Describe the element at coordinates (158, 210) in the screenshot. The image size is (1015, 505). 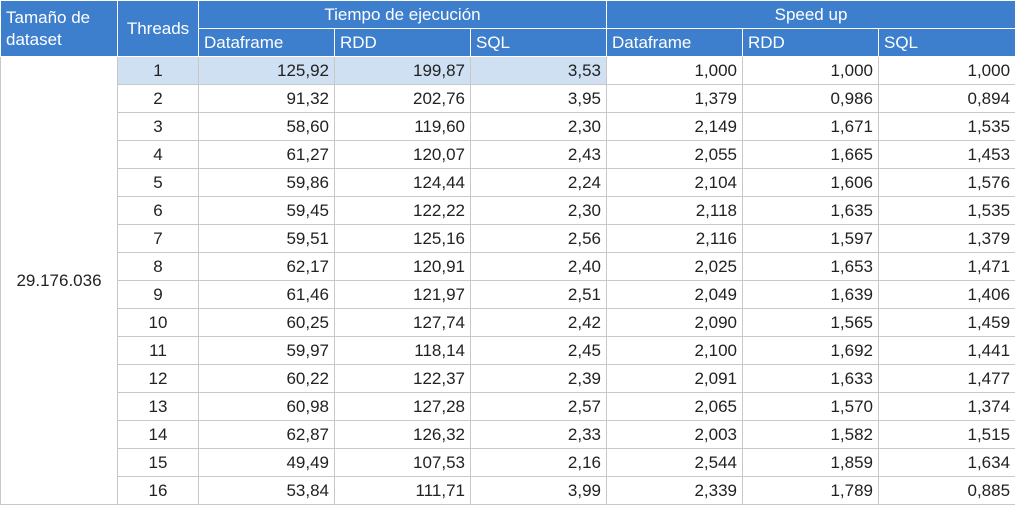
I see `cell-threads: 6` at that location.